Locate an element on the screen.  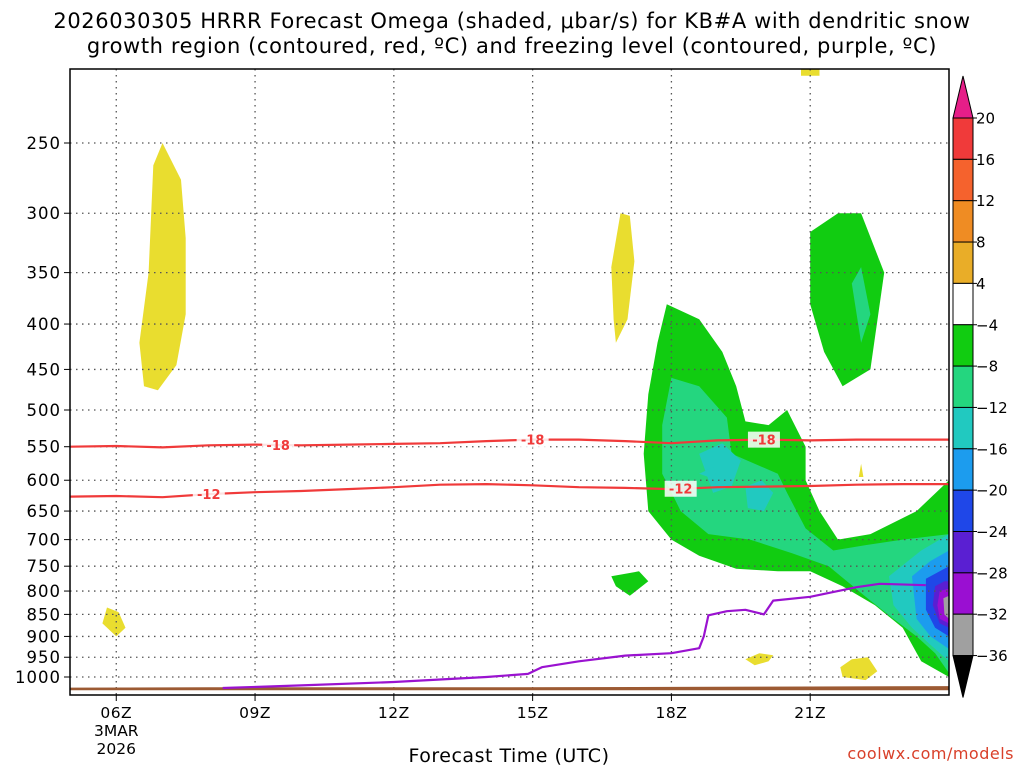
x-tick-label: 15Z is located at coordinates (533, 713).